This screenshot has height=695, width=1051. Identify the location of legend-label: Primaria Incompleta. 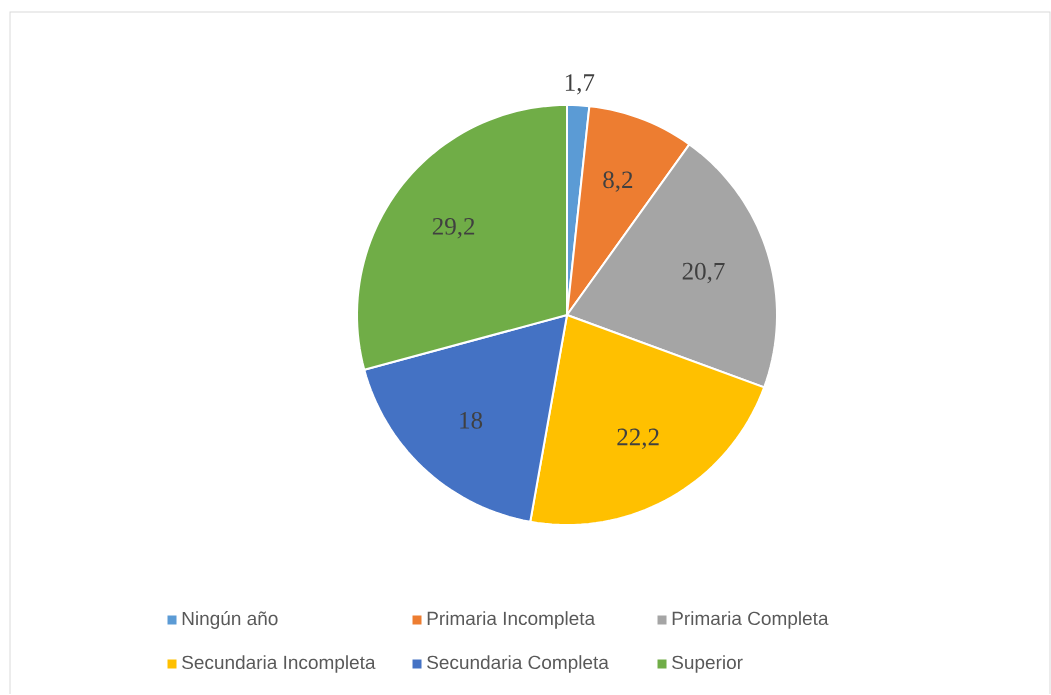
(511, 620).